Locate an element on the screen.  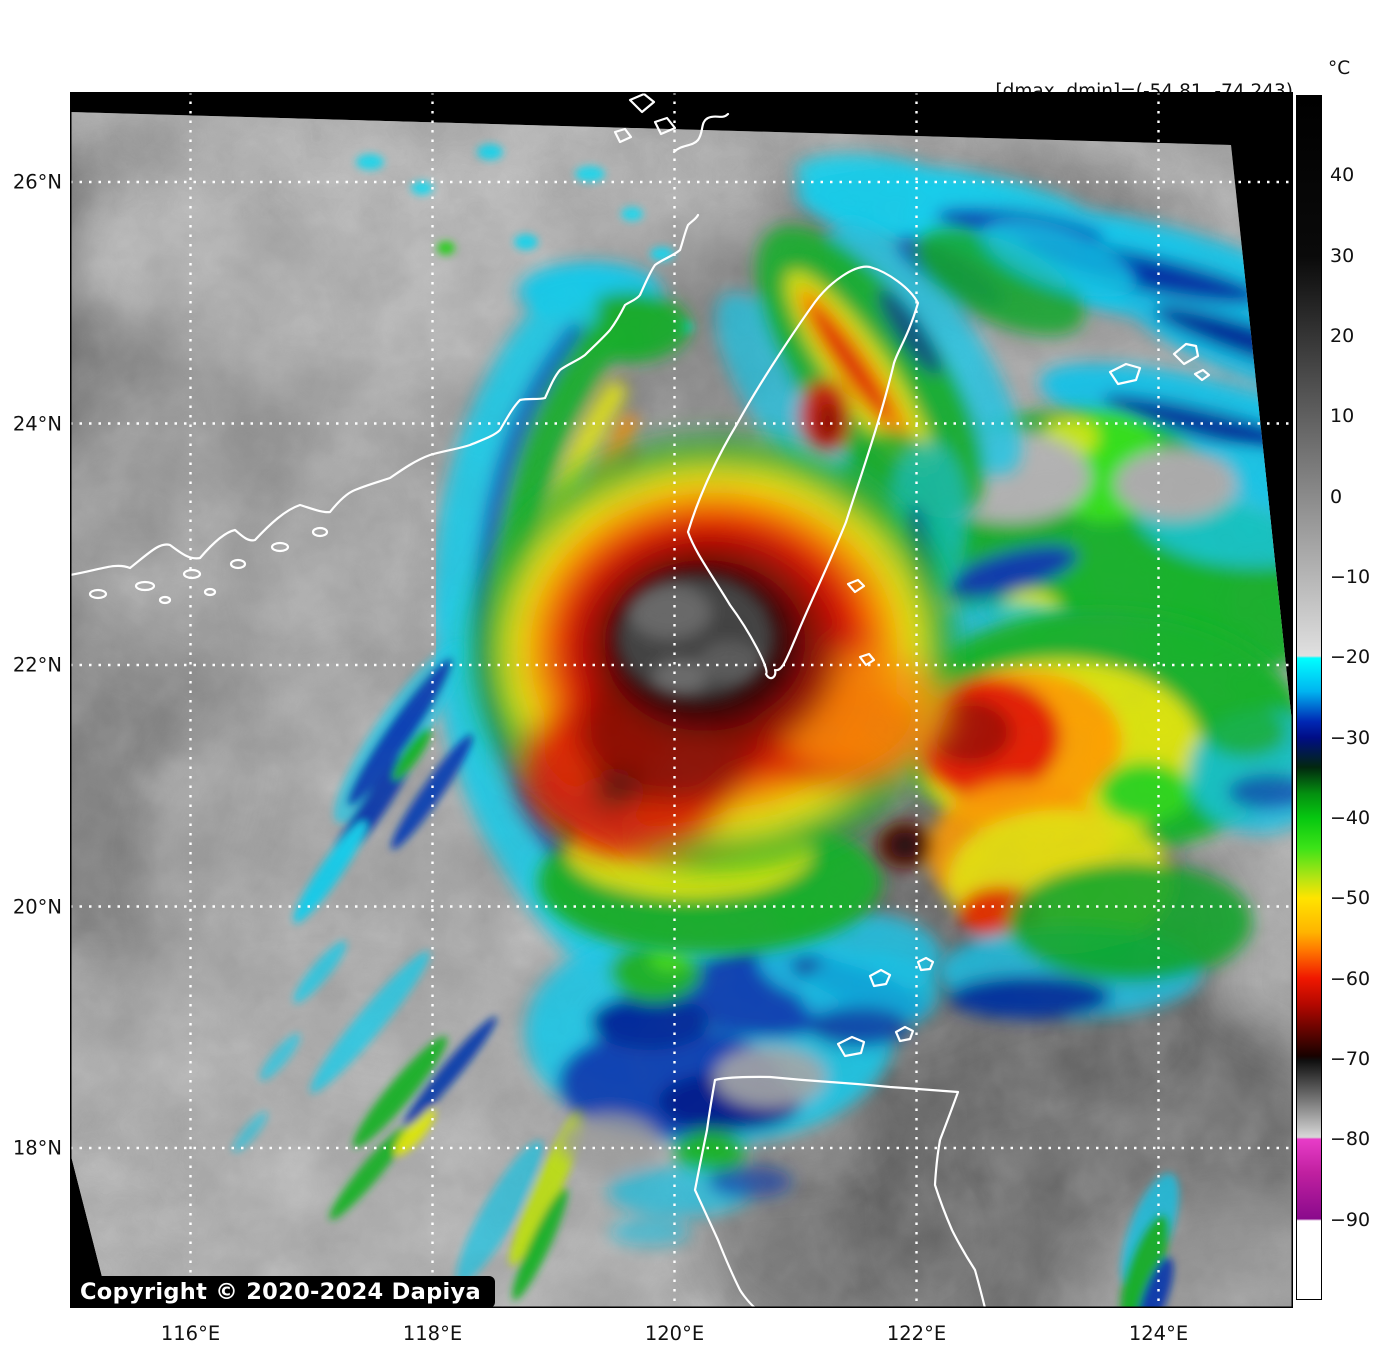
colorbar-tick: −60 is located at coordinates (1350, 978).